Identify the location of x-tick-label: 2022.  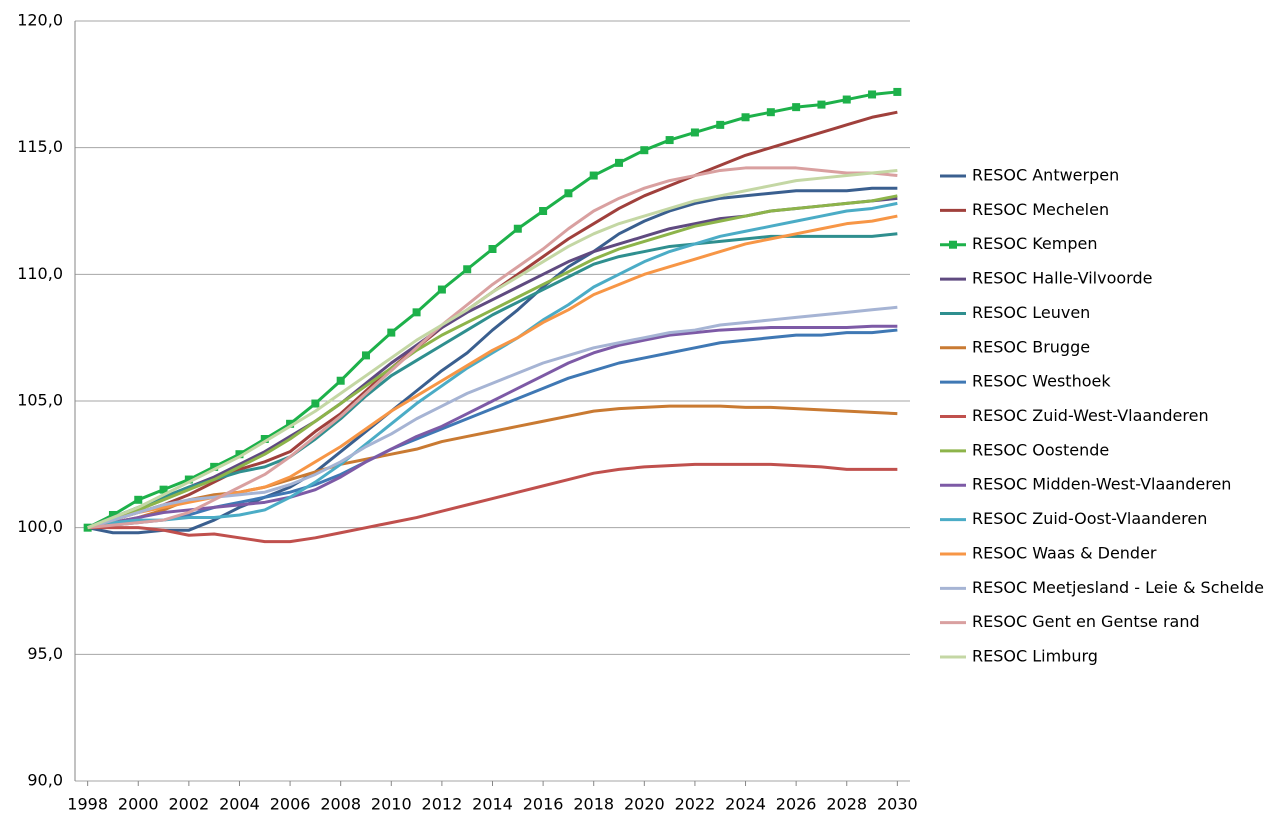
(695, 804).